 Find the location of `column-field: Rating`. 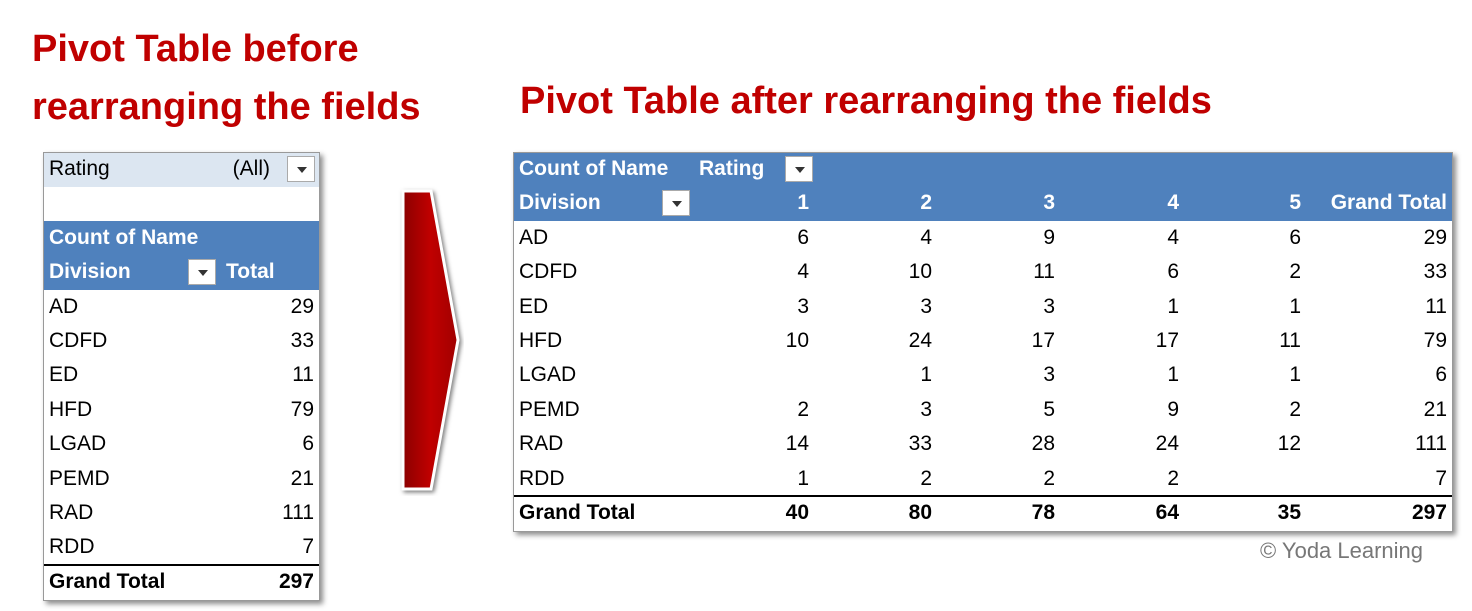

column-field: Rating is located at coordinates (732, 168).